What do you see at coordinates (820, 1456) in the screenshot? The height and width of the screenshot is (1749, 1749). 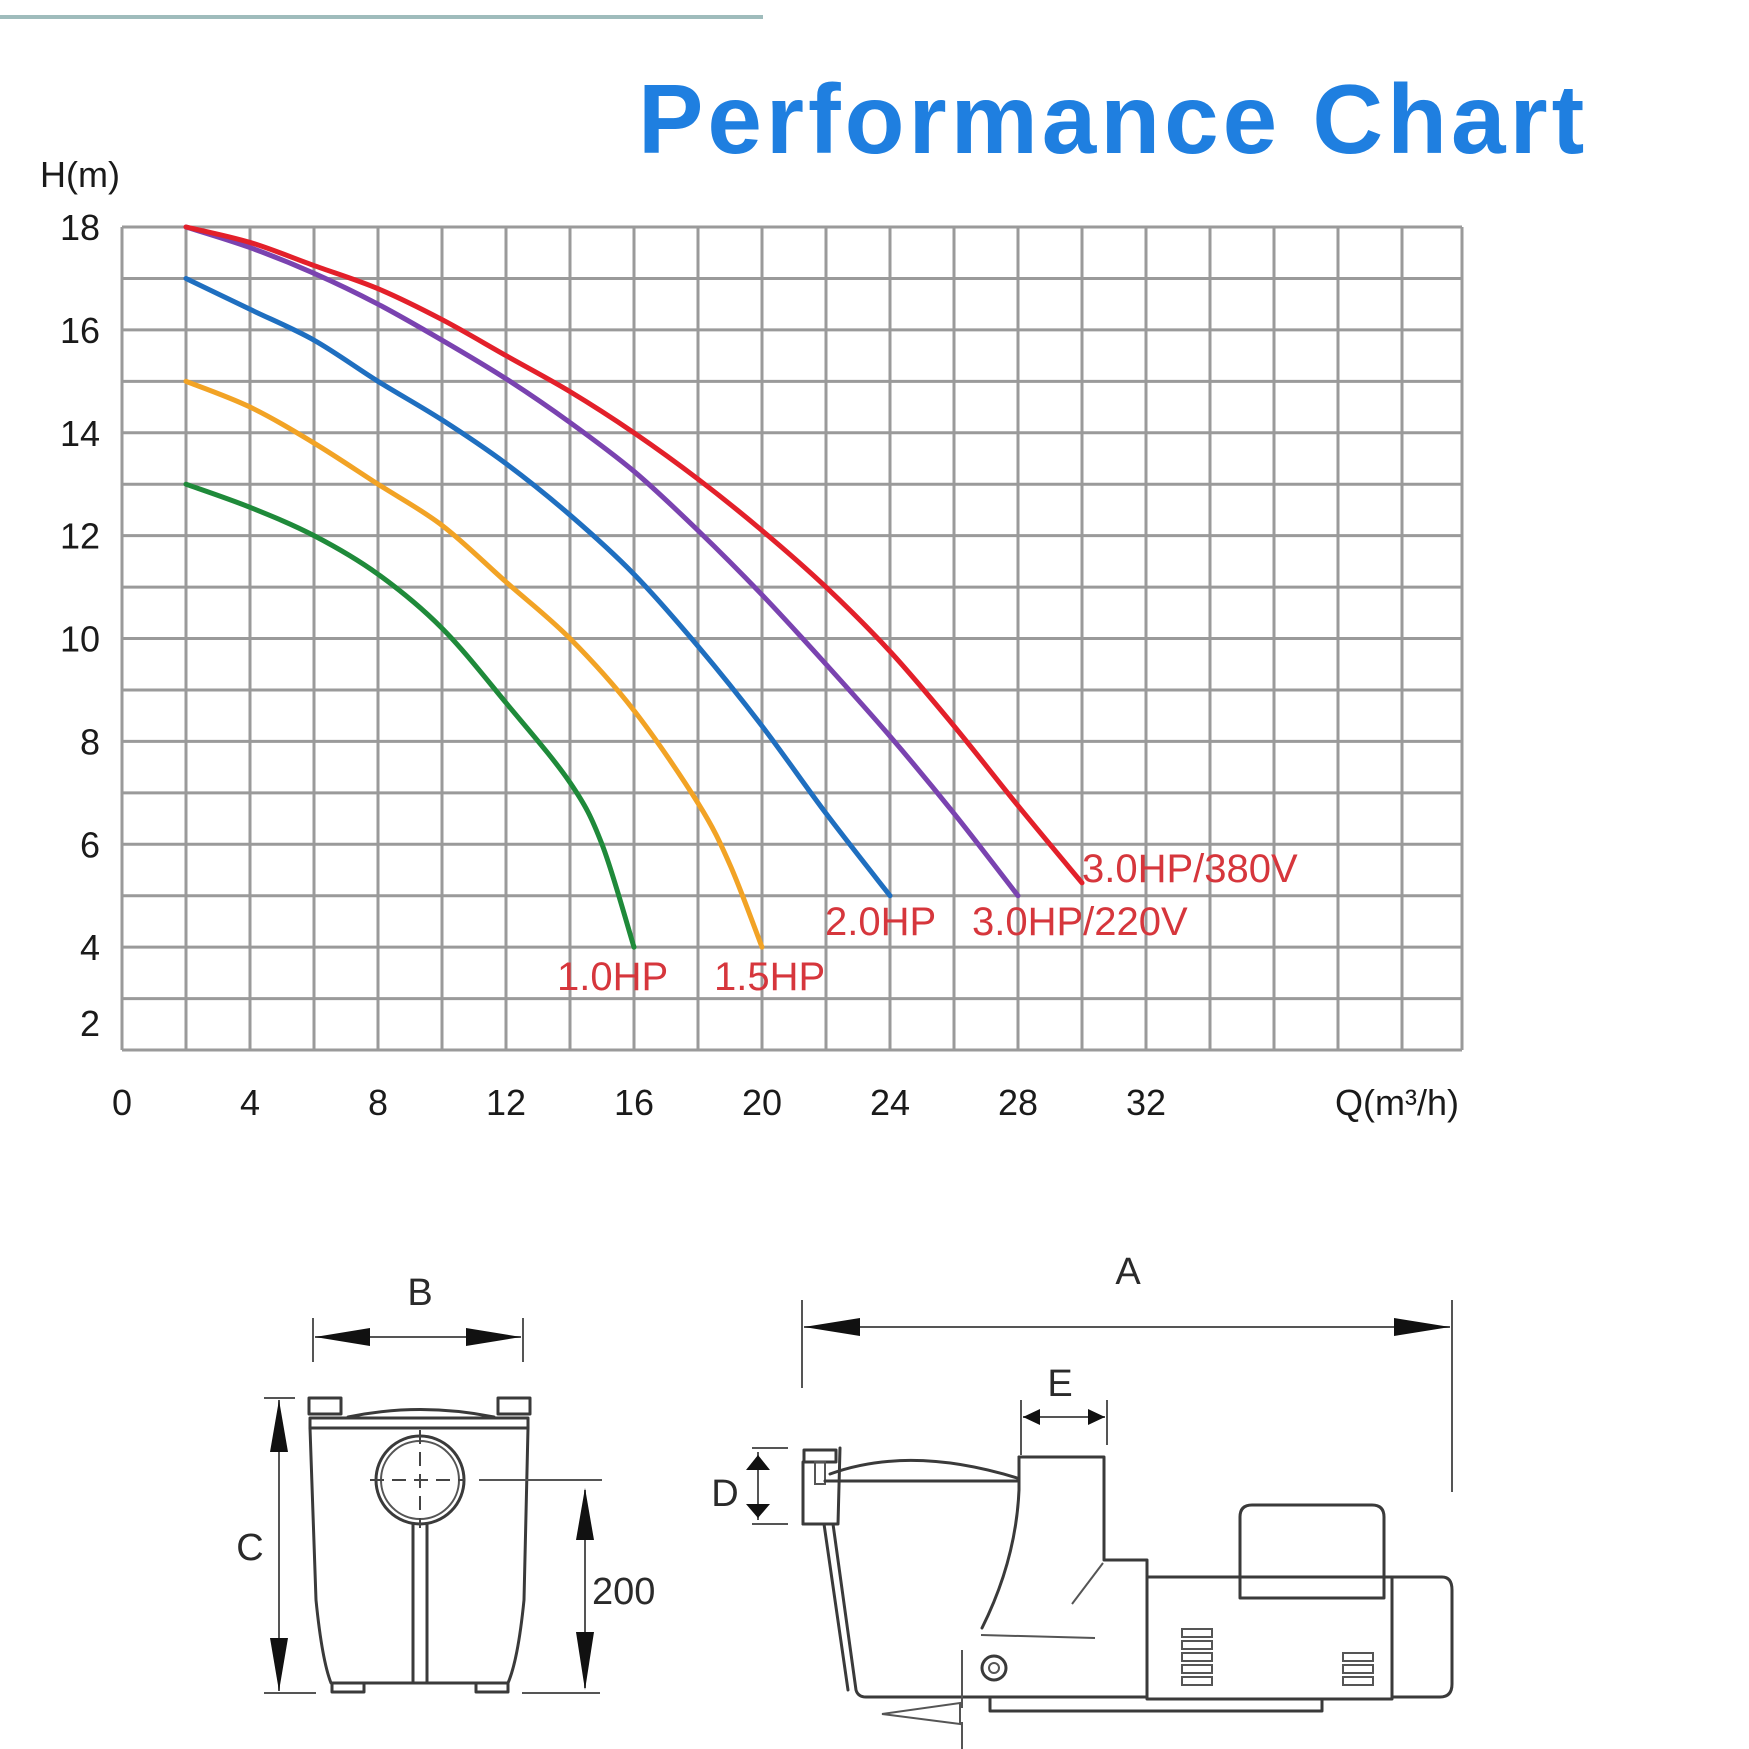 I see `lid-knob` at bounding box center [820, 1456].